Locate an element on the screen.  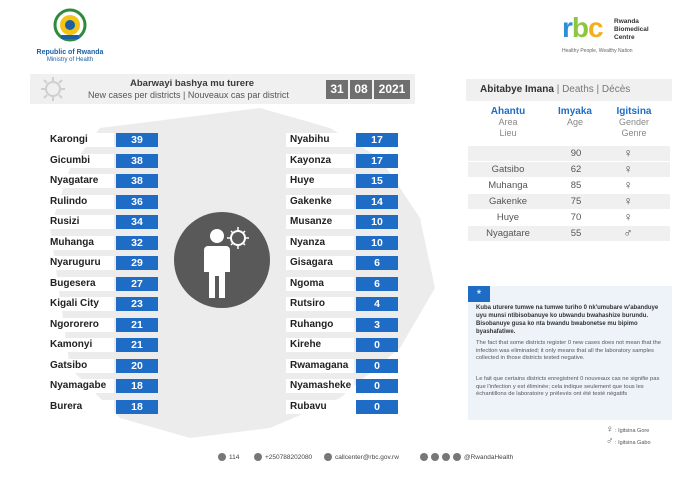
death-place: Muhanga is located at coordinates (508, 185).